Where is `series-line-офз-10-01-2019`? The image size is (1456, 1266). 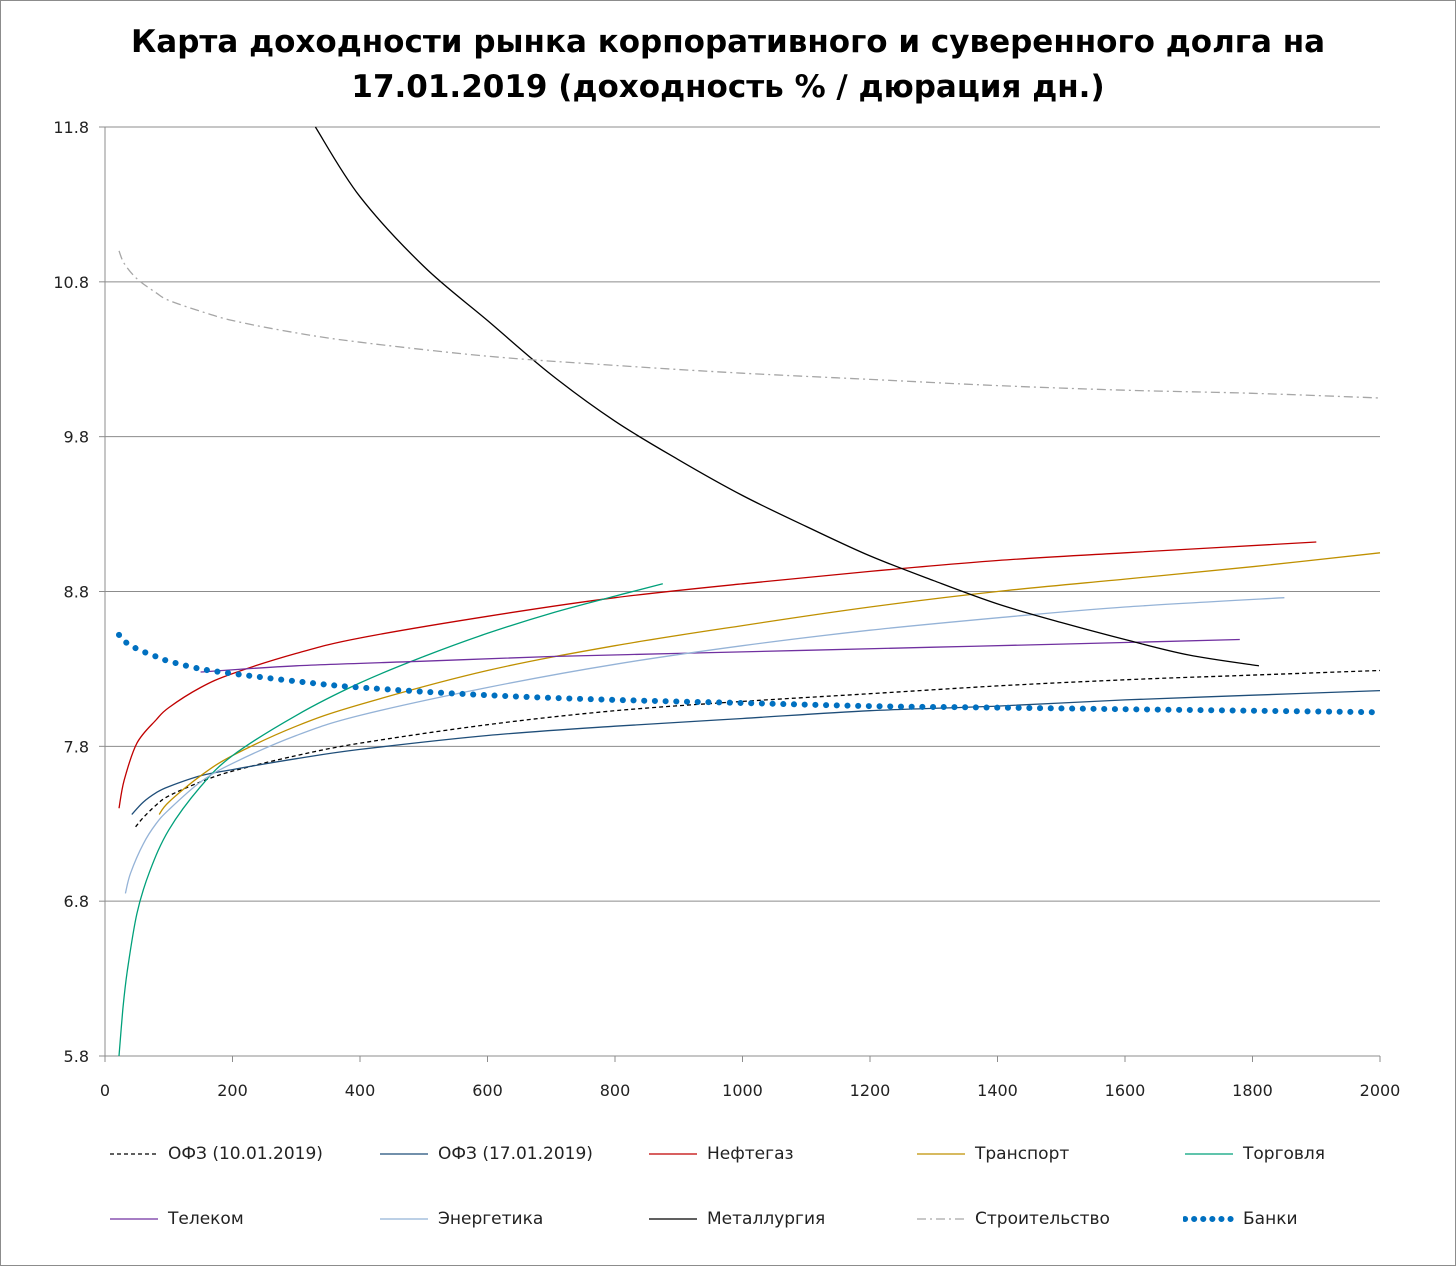 series-line-офз-10-01-2019 is located at coordinates (758, 748).